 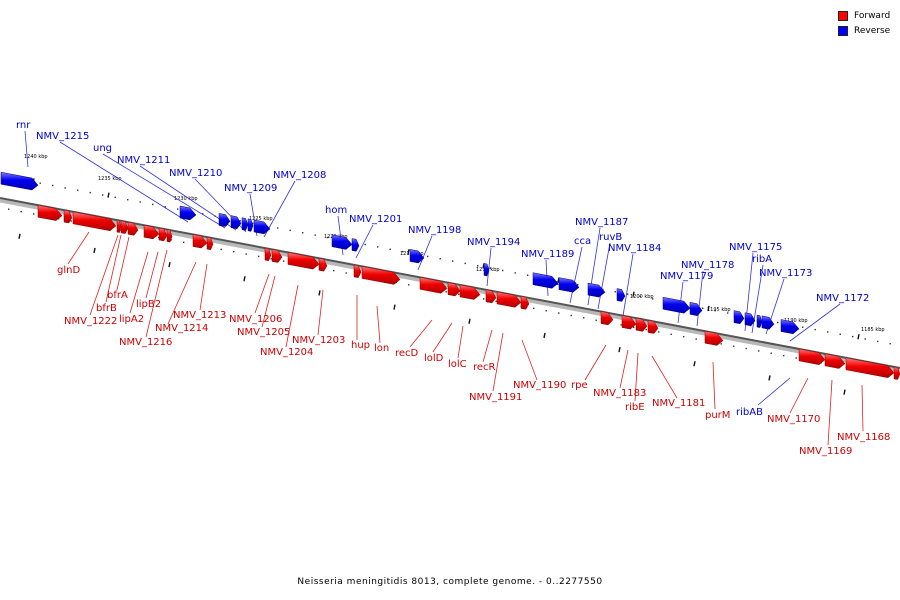 What do you see at coordinates (117, 295) in the screenshot?
I see `gene-label: bfrA` at bounding box center [117, 295].